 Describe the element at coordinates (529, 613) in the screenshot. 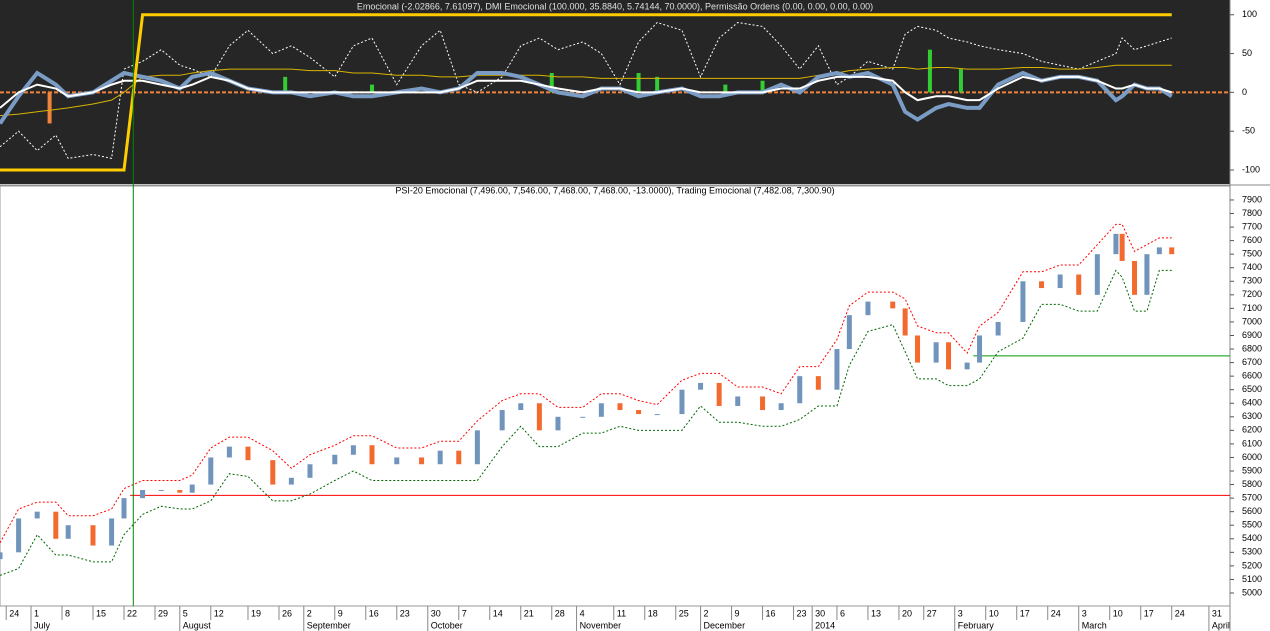

I see `x-tick-label: 21` at that location.